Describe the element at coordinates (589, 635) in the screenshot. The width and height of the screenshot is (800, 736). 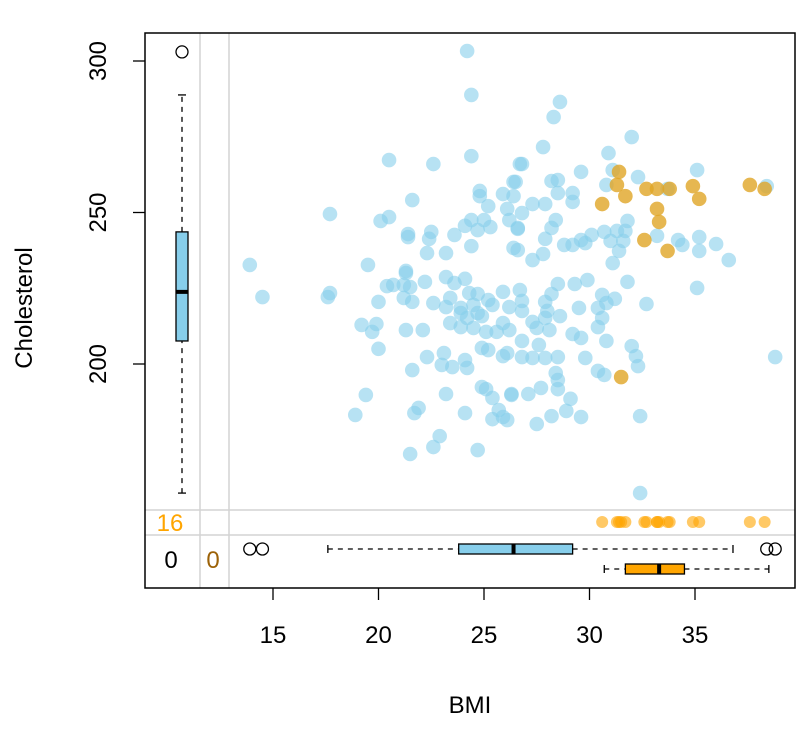
I see `x-tick-label: 30` at that location.